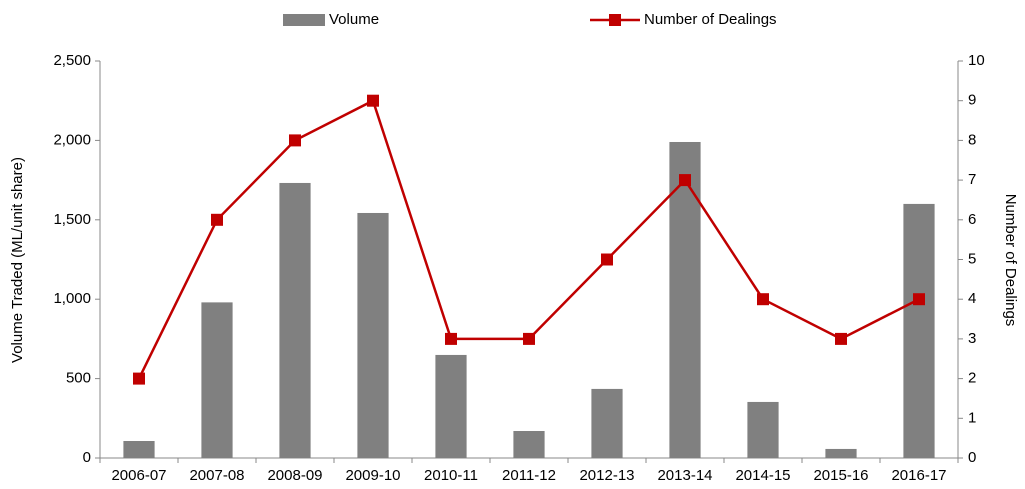 Image resolution: width=1025 pixels, height=489 pixels. What do you see at coordinates (684, 475) in the screenshot?
I see `x-tick-label: 2013-14` at bounding box center [684, 475].